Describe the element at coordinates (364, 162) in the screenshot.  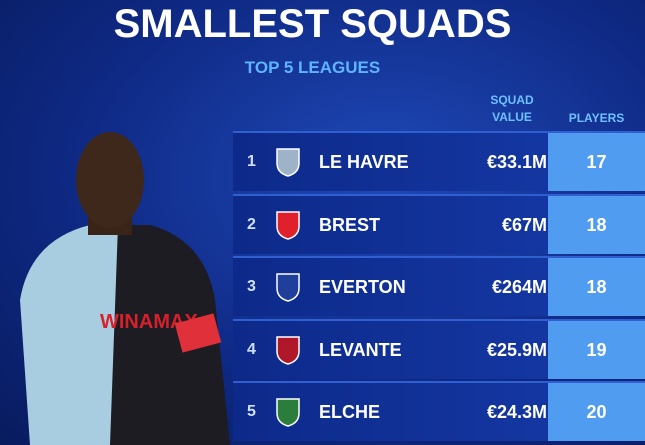
I see `club-name: LE HAVRE` at that location.